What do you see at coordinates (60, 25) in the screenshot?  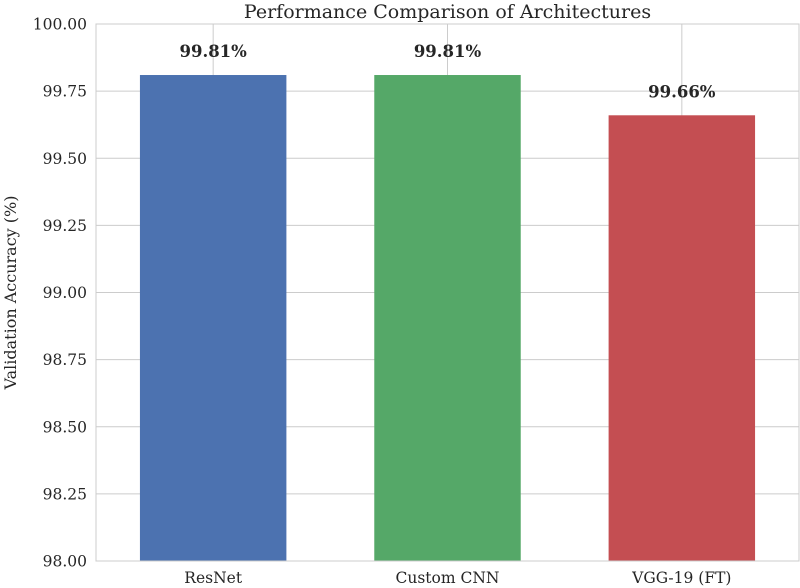 I see `y-tick-label: 100.00` at bounding box center [60, 25].